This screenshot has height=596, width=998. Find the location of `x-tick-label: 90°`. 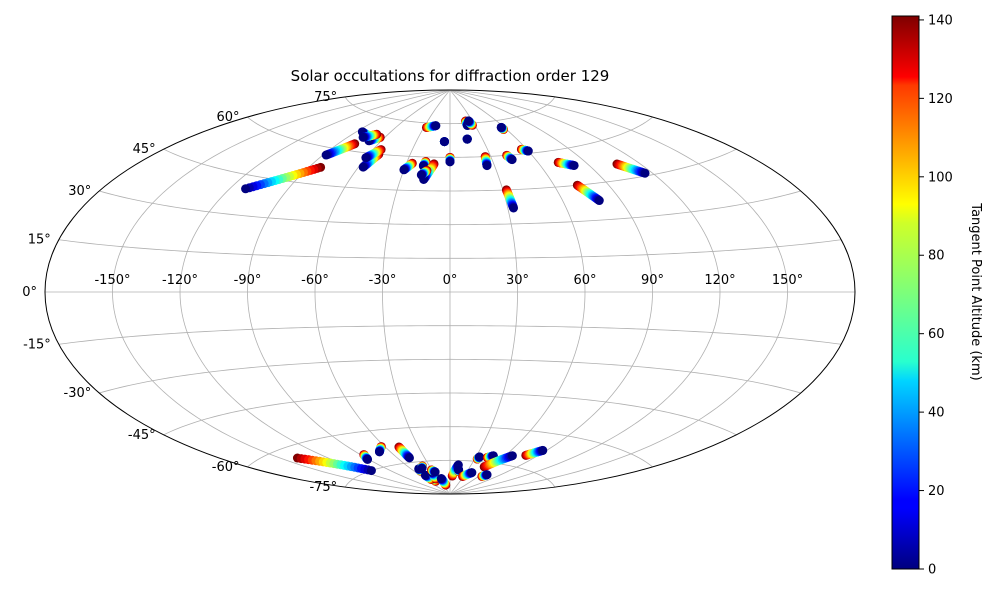

x-tick-label: 90° is located at coordinates (652, 280).